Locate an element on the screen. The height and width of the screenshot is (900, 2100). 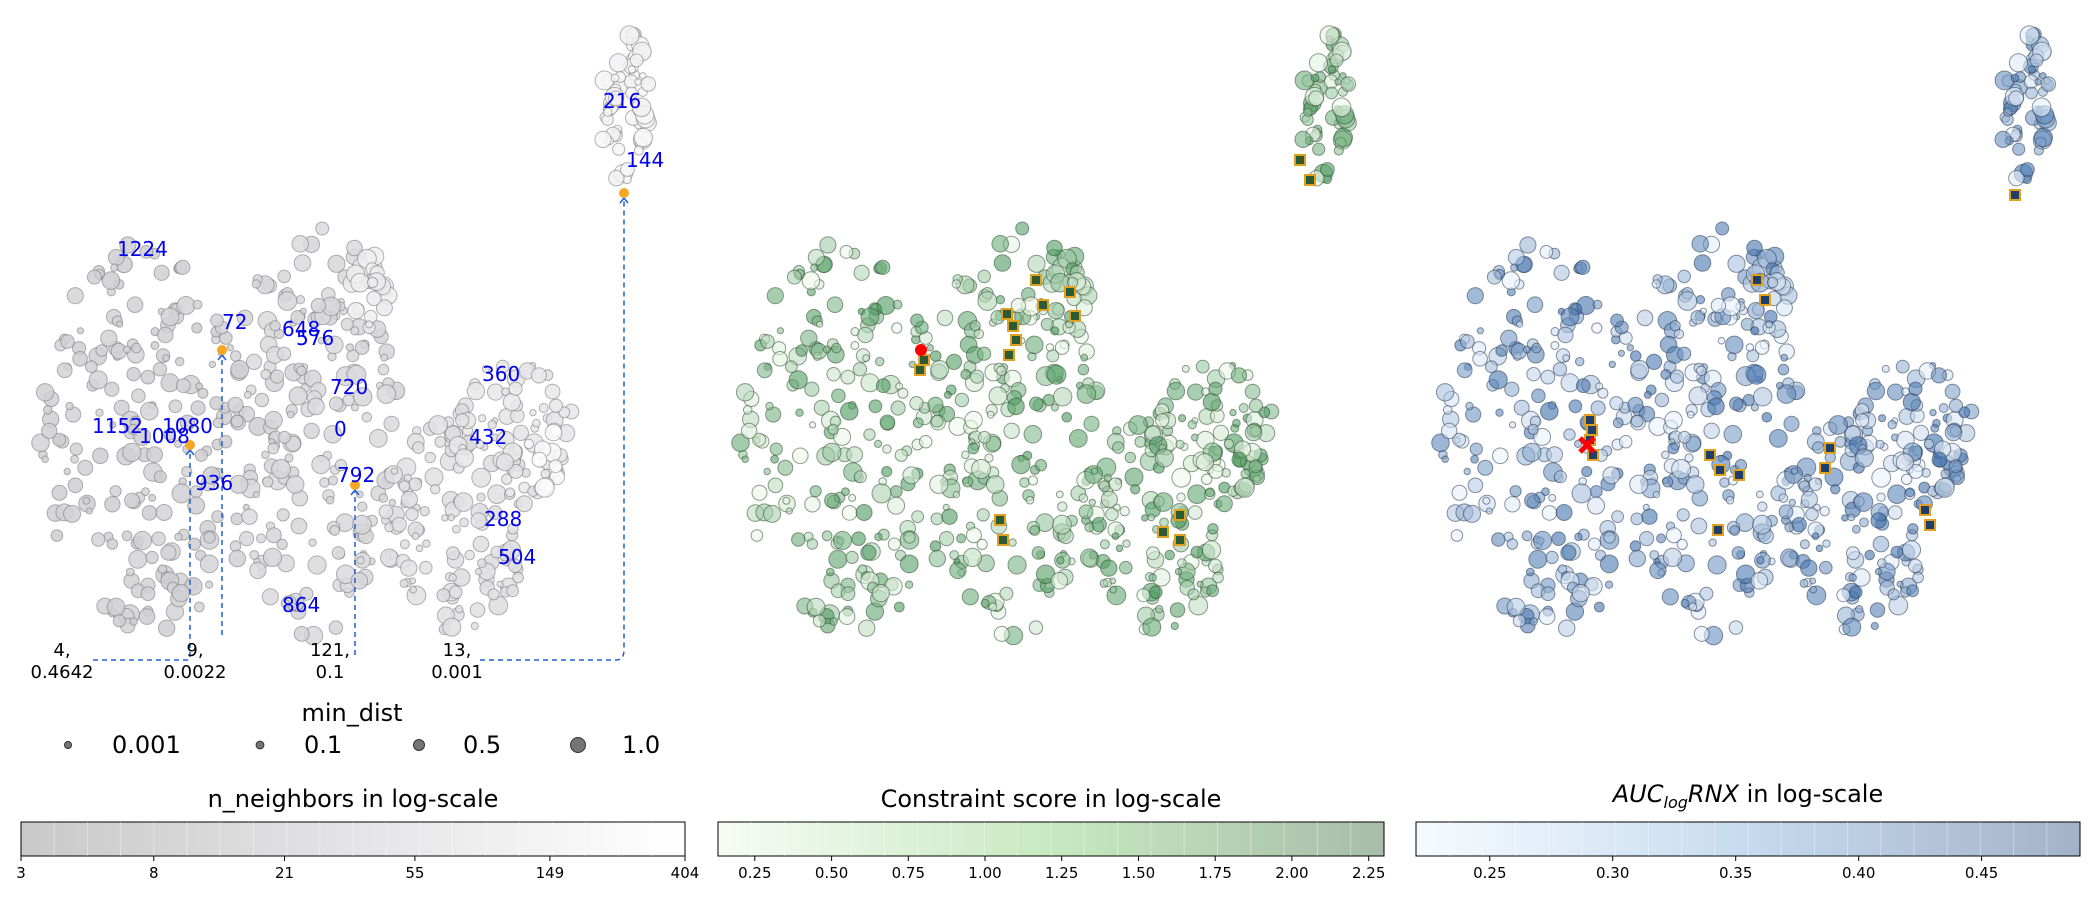
param-min-dist: 0.1 is located at coordinates (330, 672).